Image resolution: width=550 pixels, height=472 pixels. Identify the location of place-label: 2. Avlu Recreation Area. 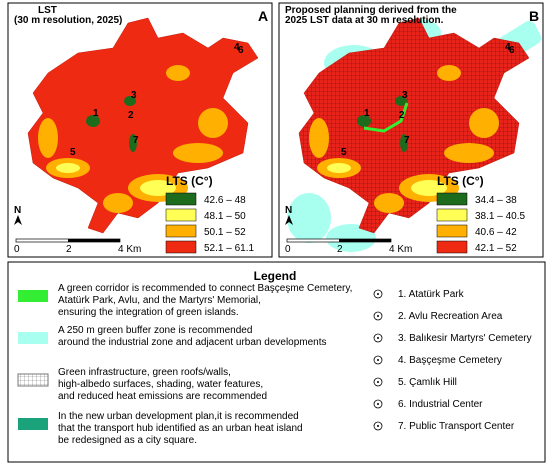
(450, 316).